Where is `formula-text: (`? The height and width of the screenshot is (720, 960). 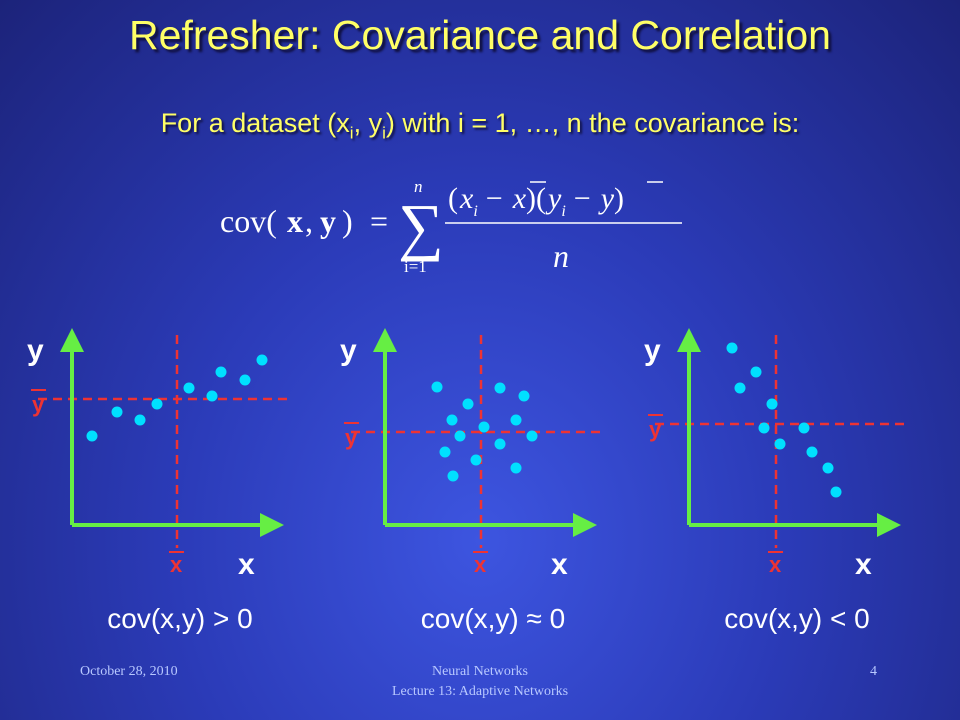 formula-text: ( is located at coordinates (453, 198).